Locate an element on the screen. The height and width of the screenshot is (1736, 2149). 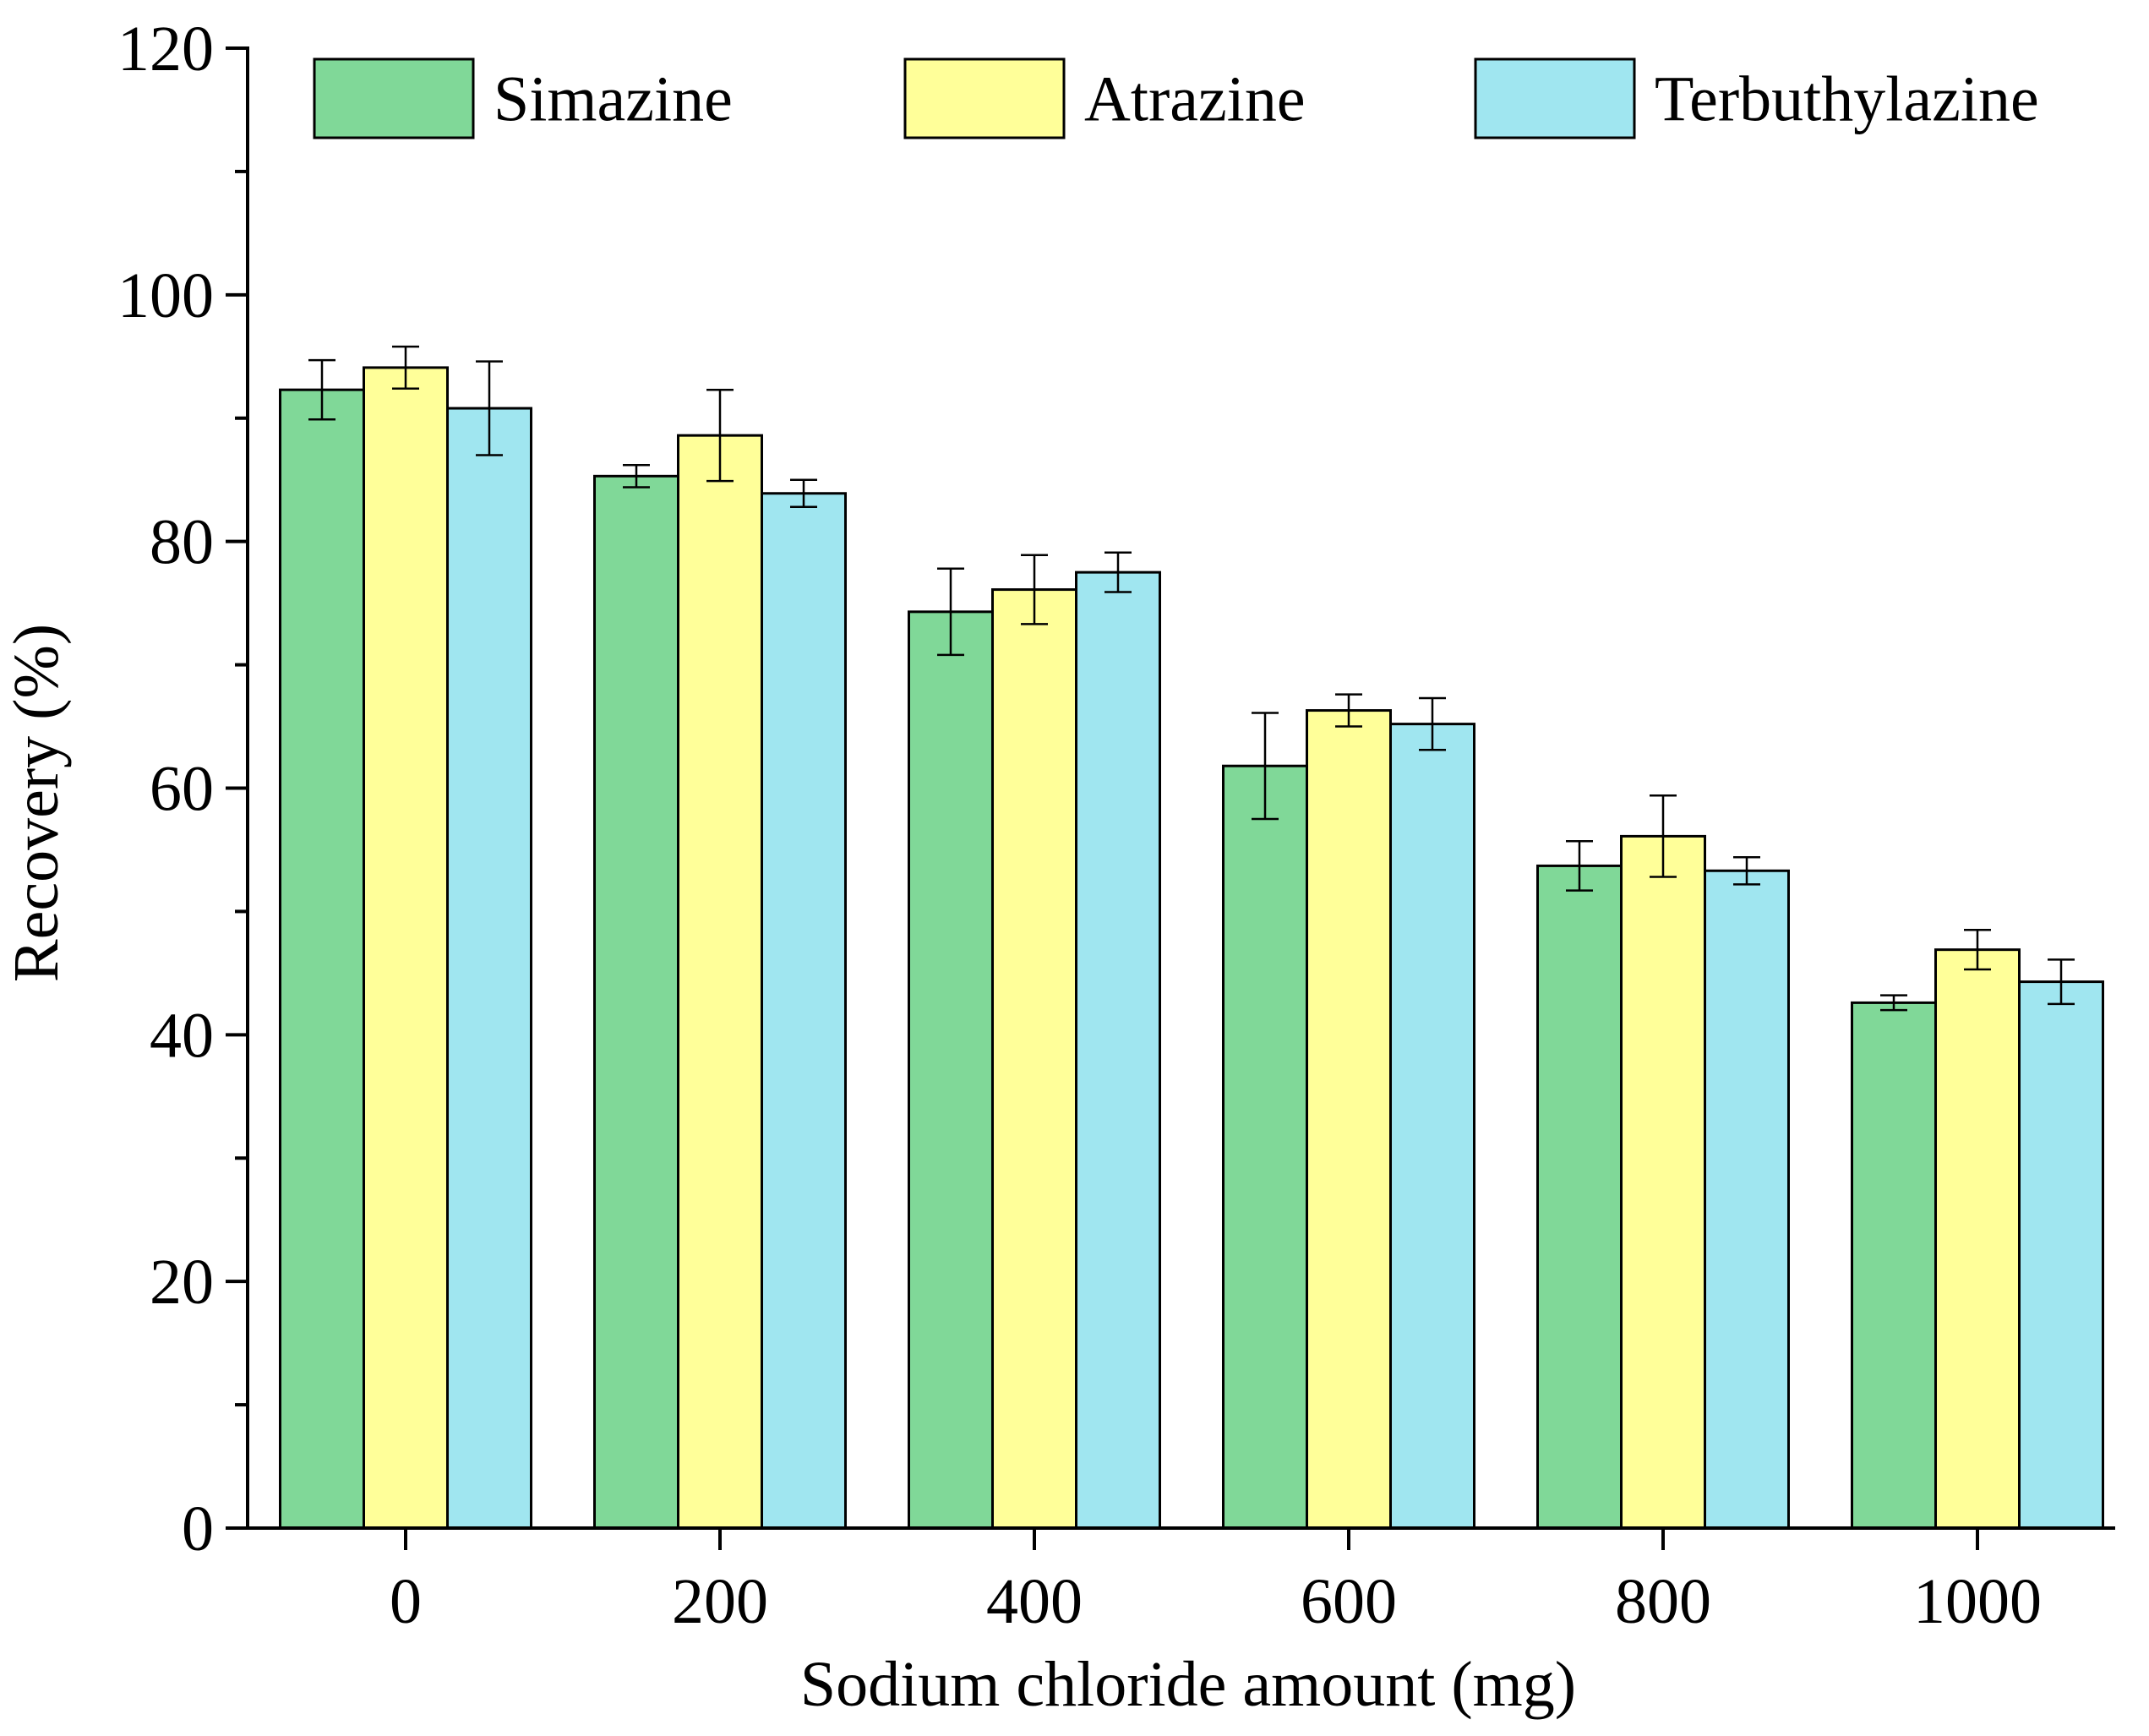
legend-swatch-simazine is located at coordinates (394, 98).